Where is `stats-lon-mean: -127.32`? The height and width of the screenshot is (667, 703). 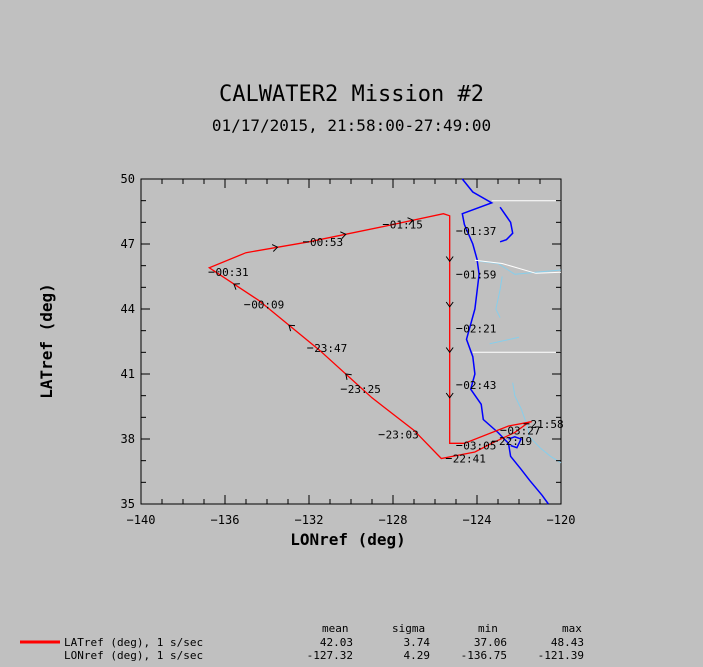 stats-lon-mean: -127.32 is located at coordinates (329, 655).